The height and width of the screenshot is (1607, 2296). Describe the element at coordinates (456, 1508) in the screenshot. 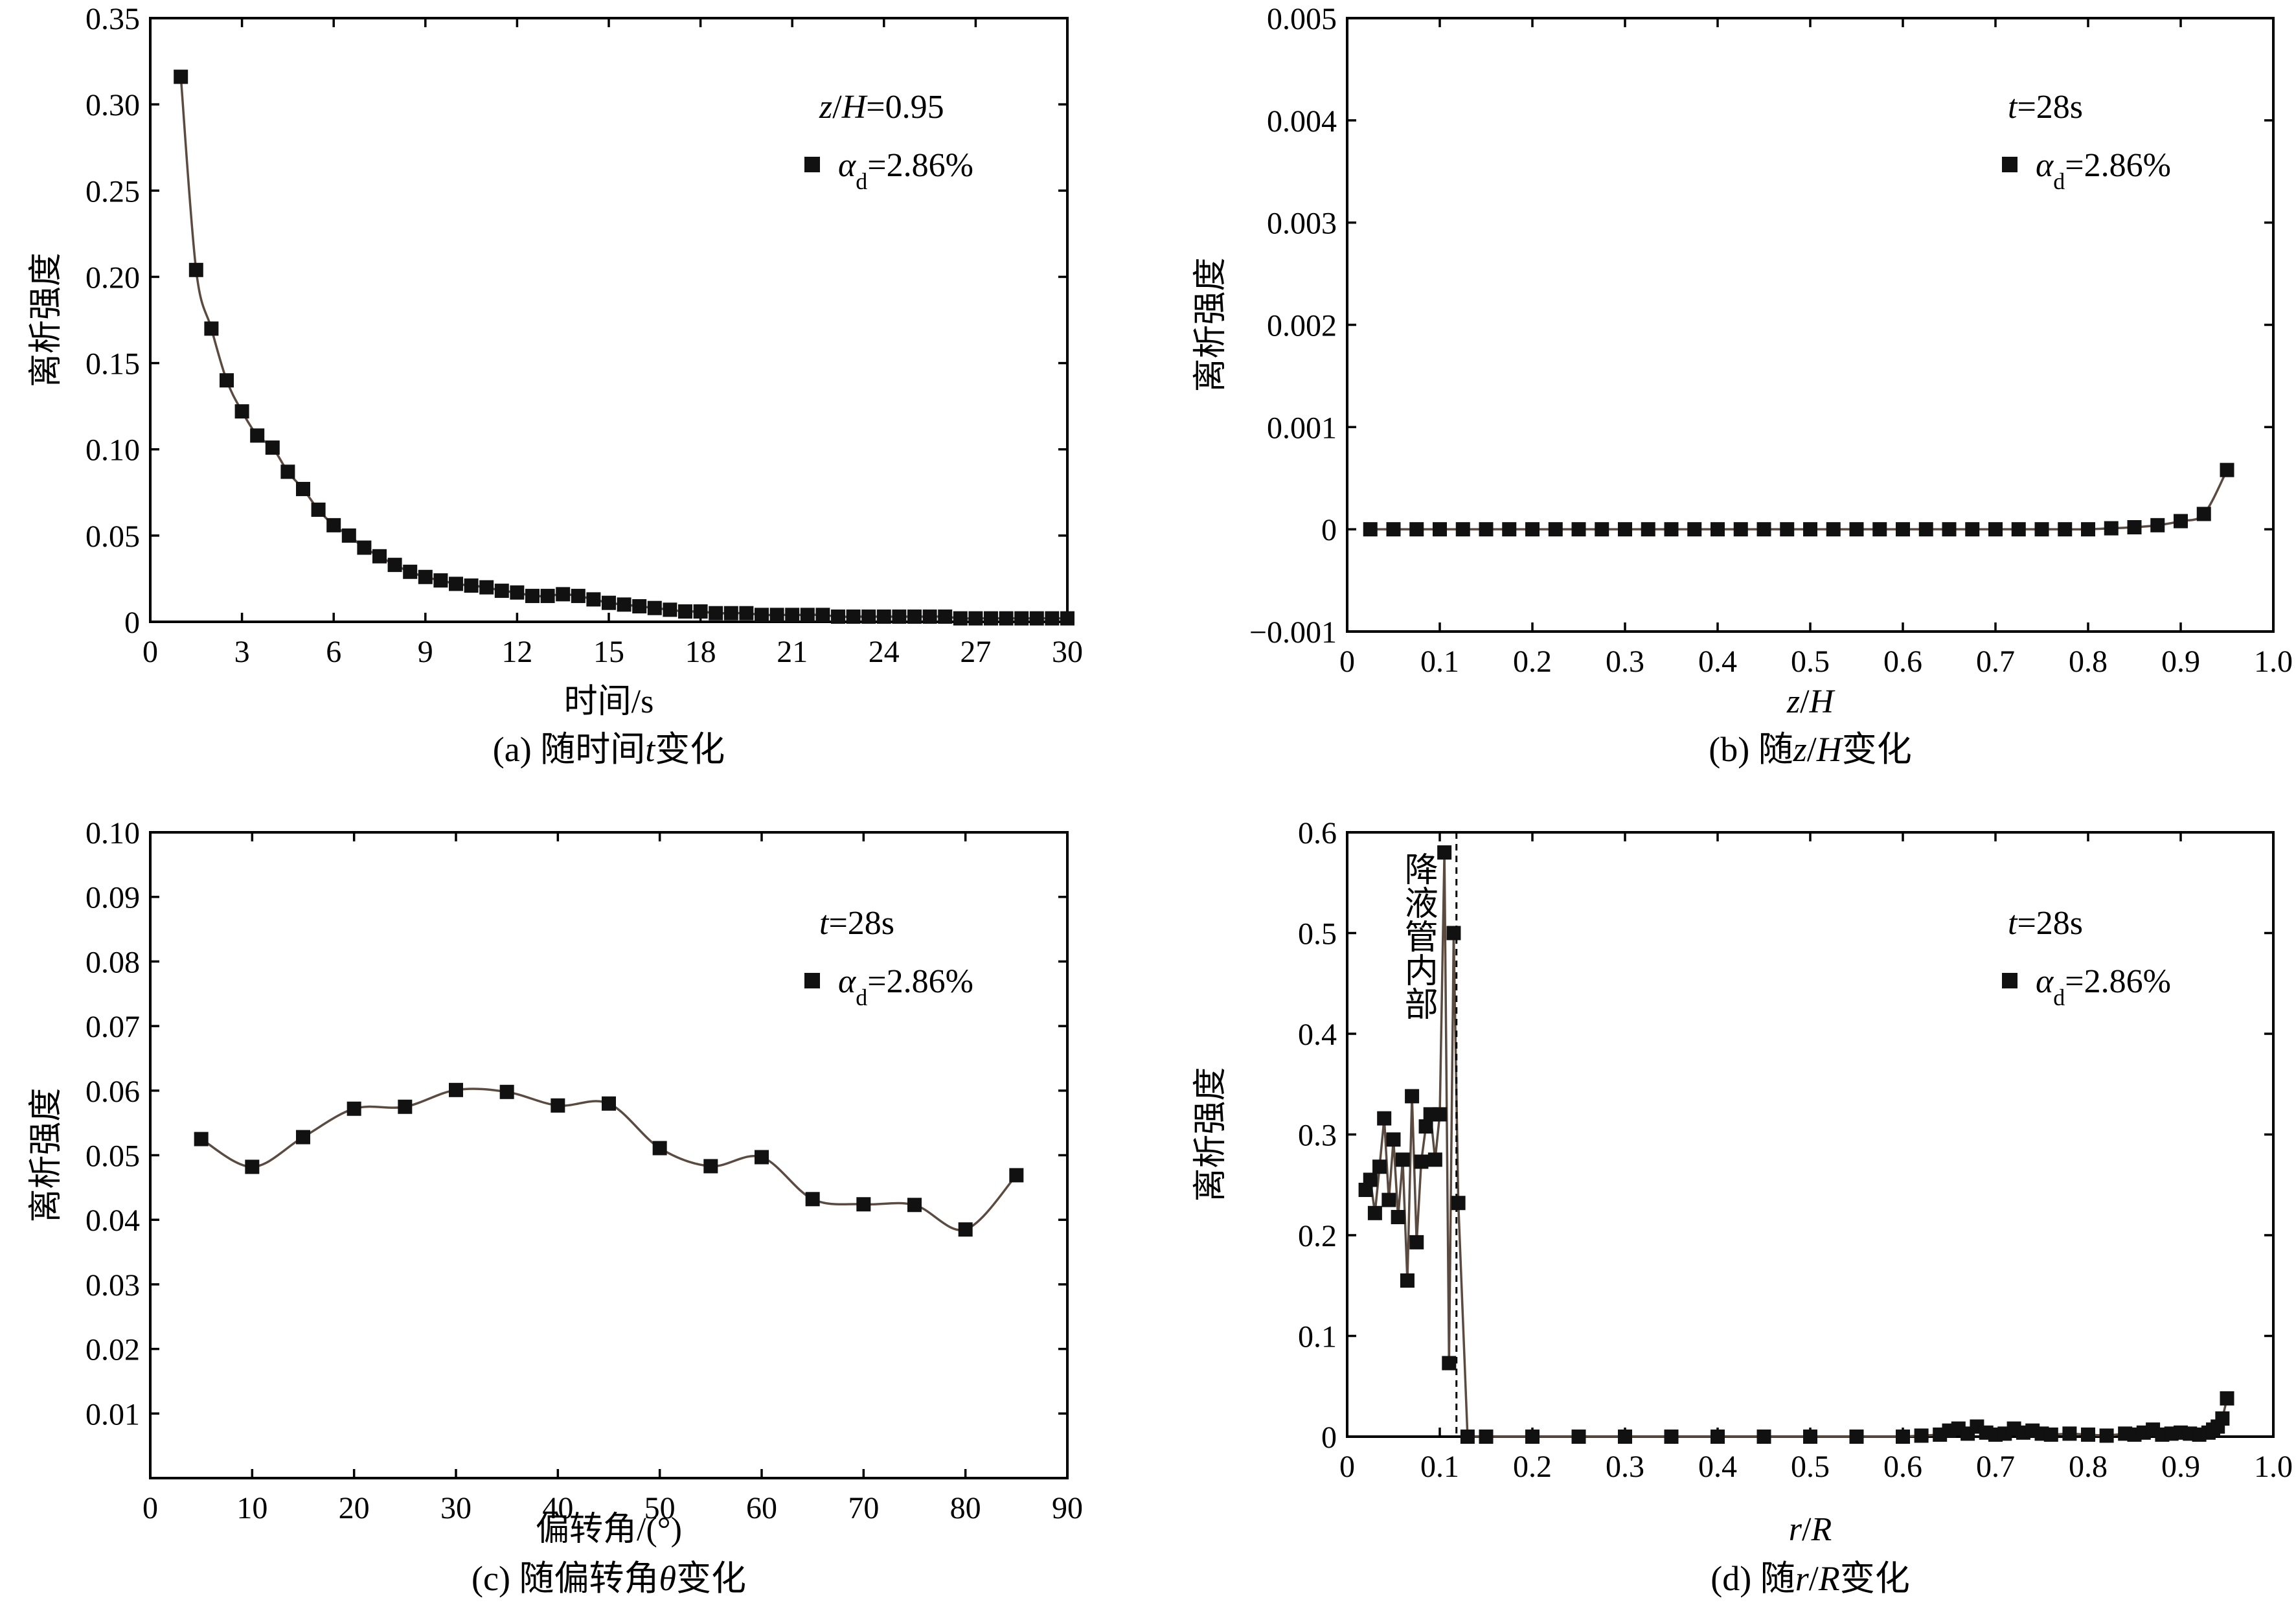

I see `x-tick-label: 30` at that location.